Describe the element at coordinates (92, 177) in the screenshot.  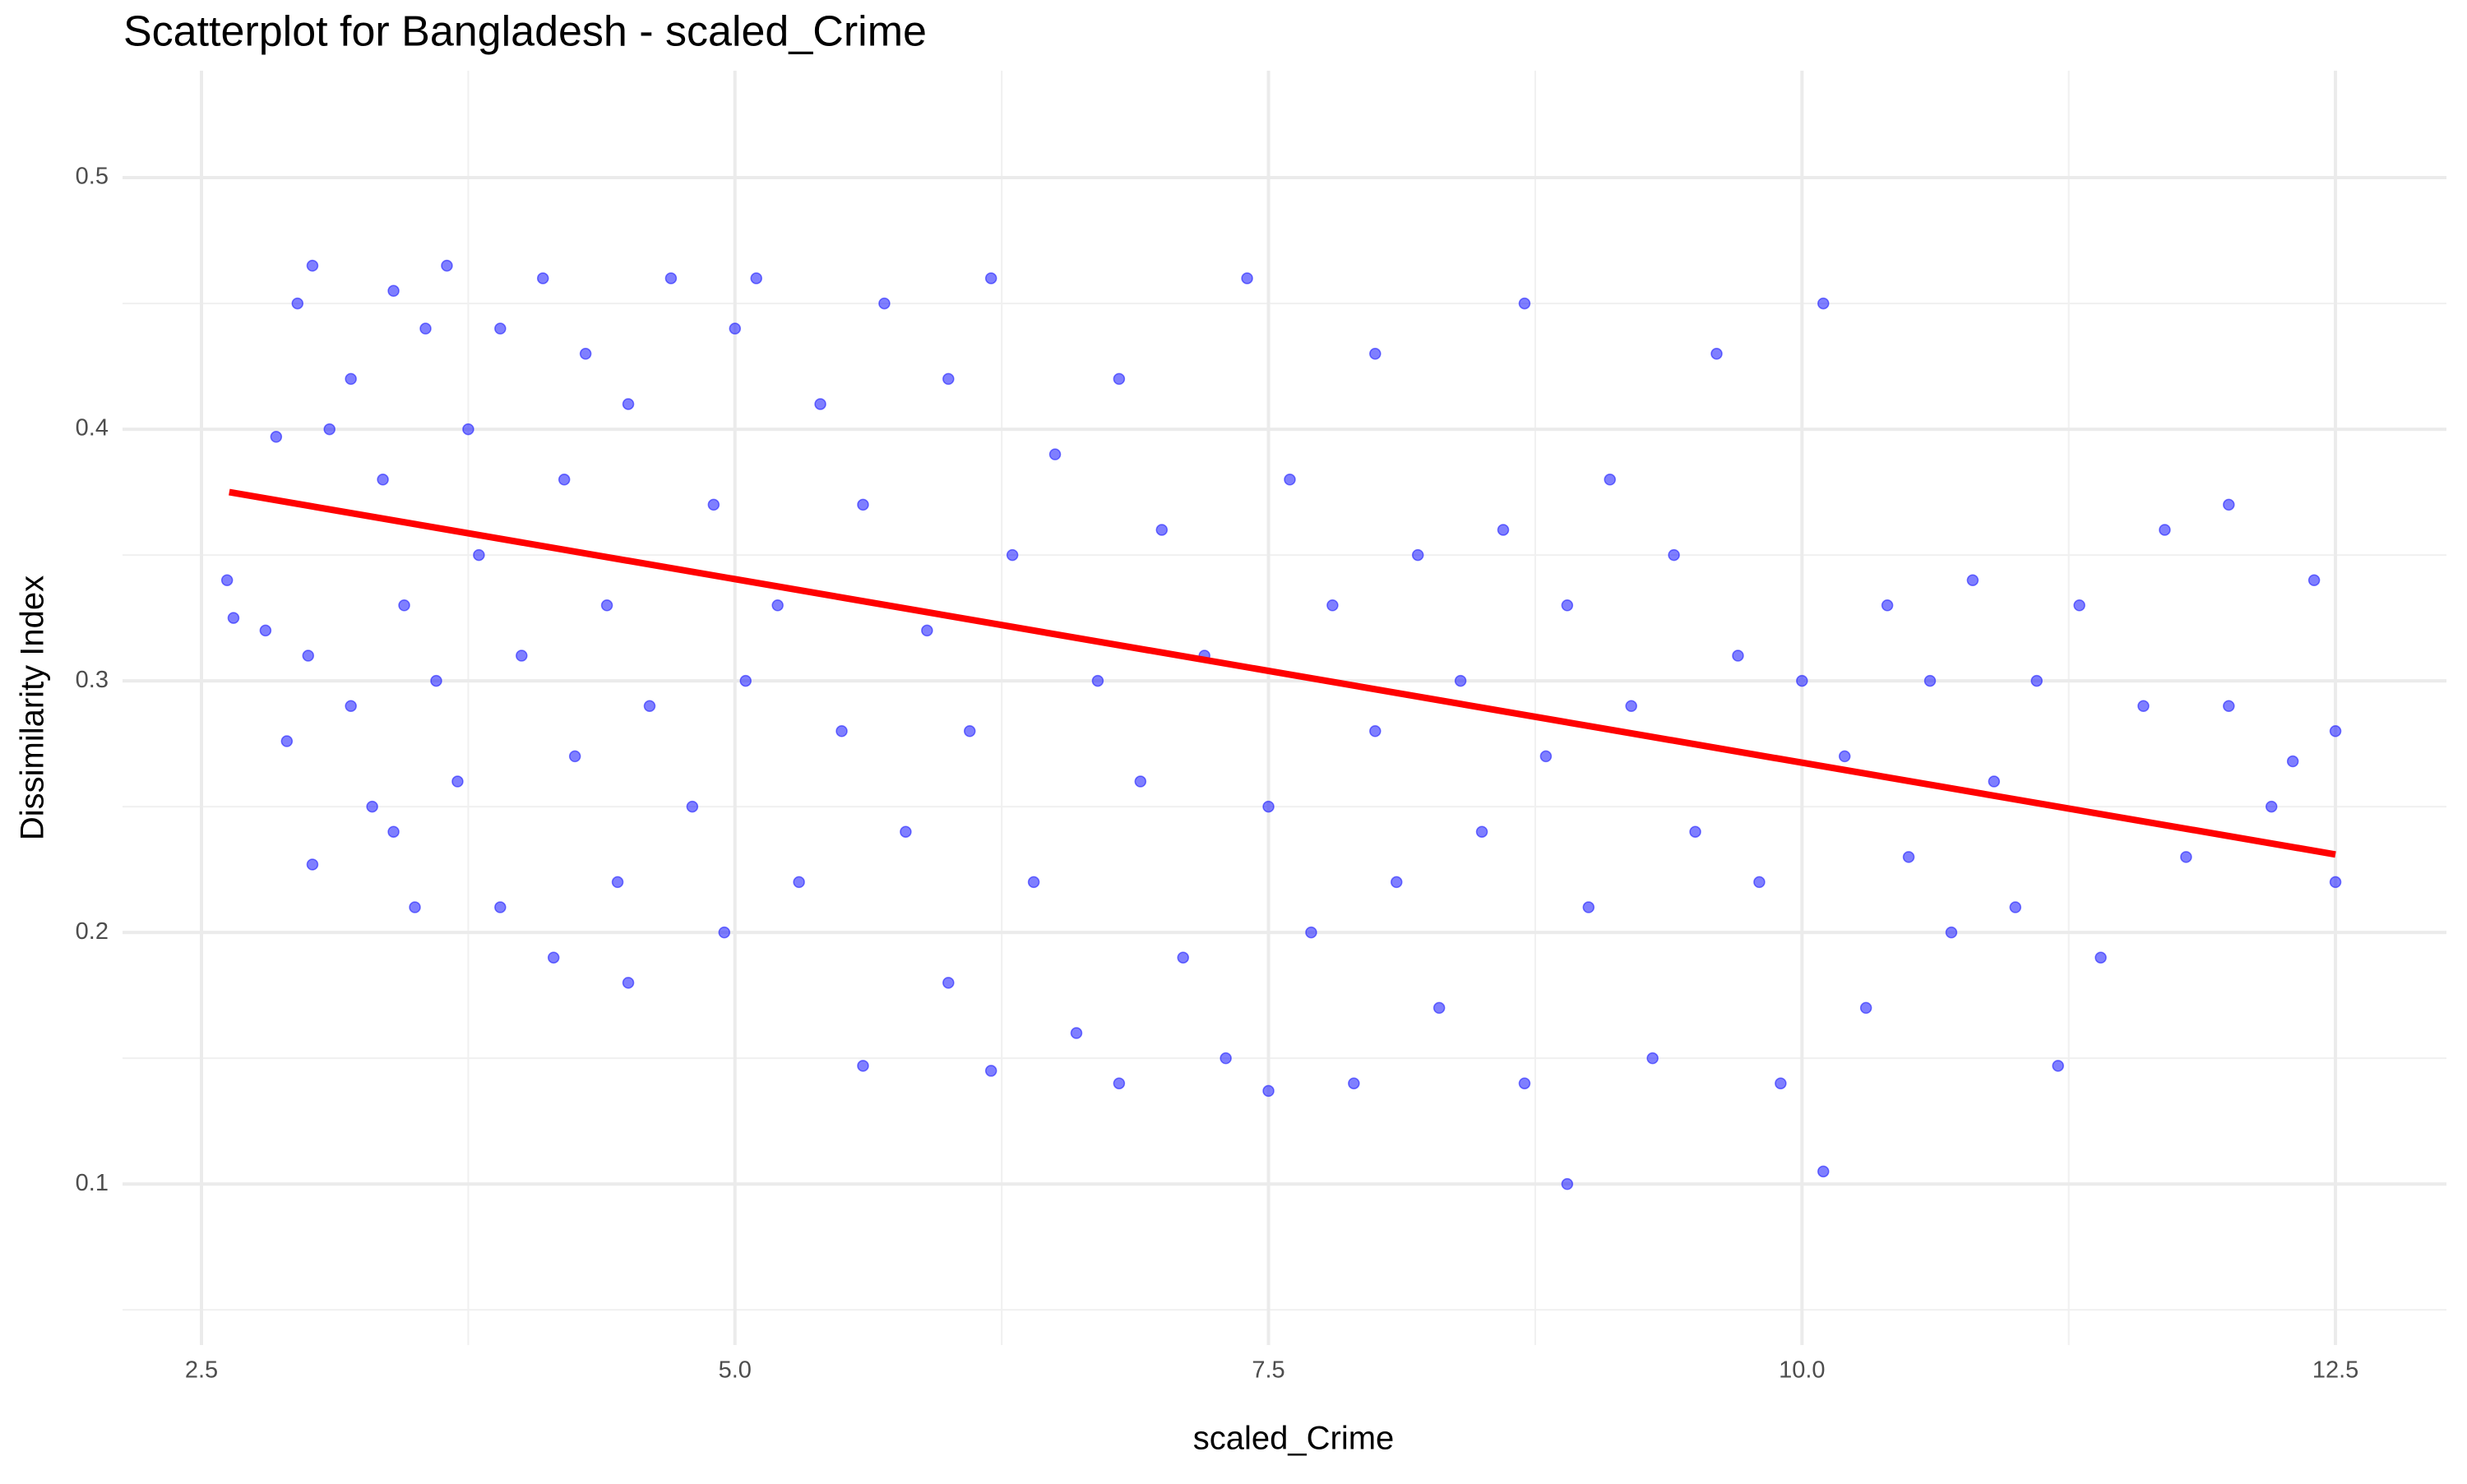
I see `y-tick-label: 0.5` at that location.